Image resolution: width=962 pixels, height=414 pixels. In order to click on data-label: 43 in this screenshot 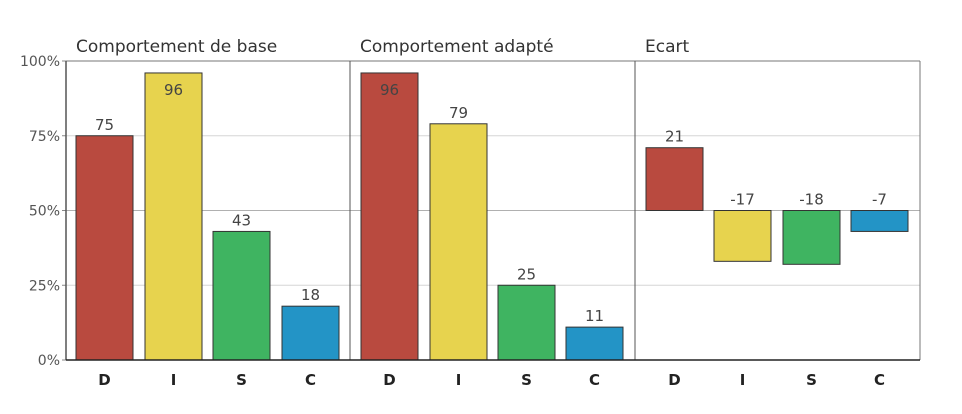, I will do `click(241, 220)`.